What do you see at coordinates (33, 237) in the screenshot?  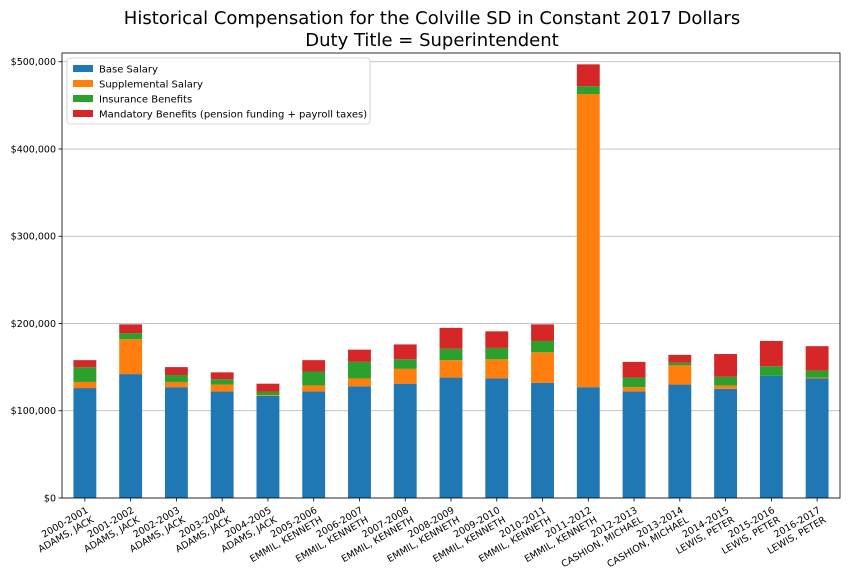 I see `y-tick-label: $300,000` at bounding box center [33, 237].